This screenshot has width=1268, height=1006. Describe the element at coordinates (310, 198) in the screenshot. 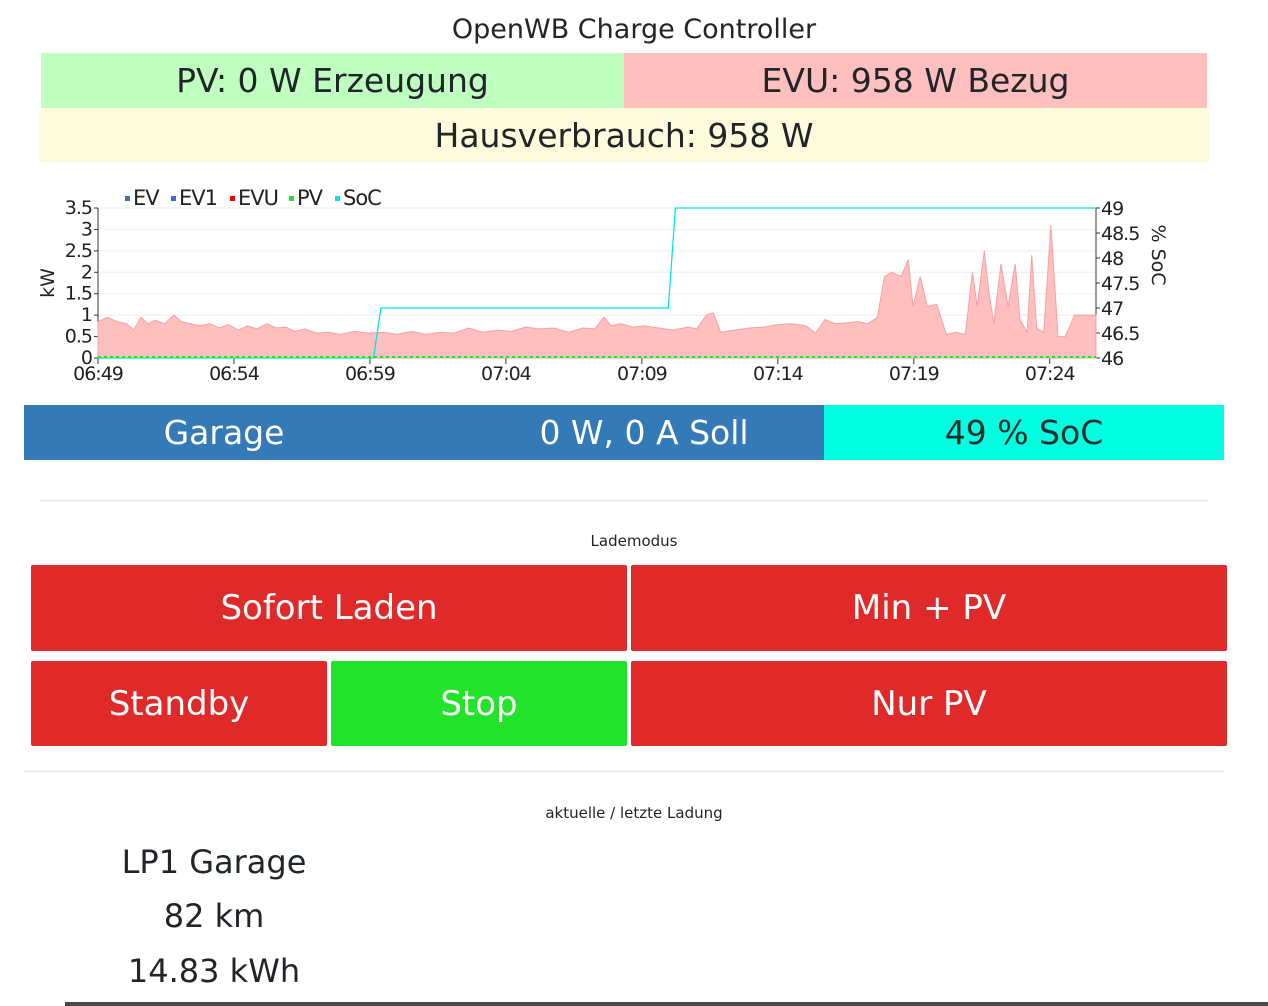

I see `legend-label-pv: PV` at that location.